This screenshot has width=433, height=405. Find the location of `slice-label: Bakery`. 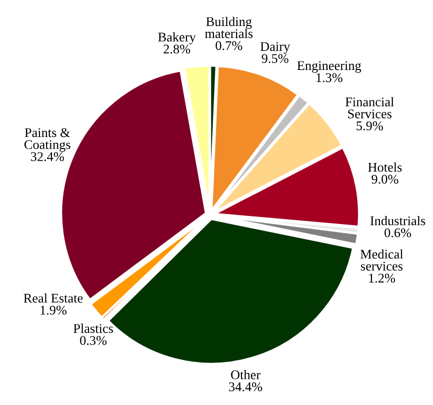

slice-label: Bakery is located at coordinates (177, 38).